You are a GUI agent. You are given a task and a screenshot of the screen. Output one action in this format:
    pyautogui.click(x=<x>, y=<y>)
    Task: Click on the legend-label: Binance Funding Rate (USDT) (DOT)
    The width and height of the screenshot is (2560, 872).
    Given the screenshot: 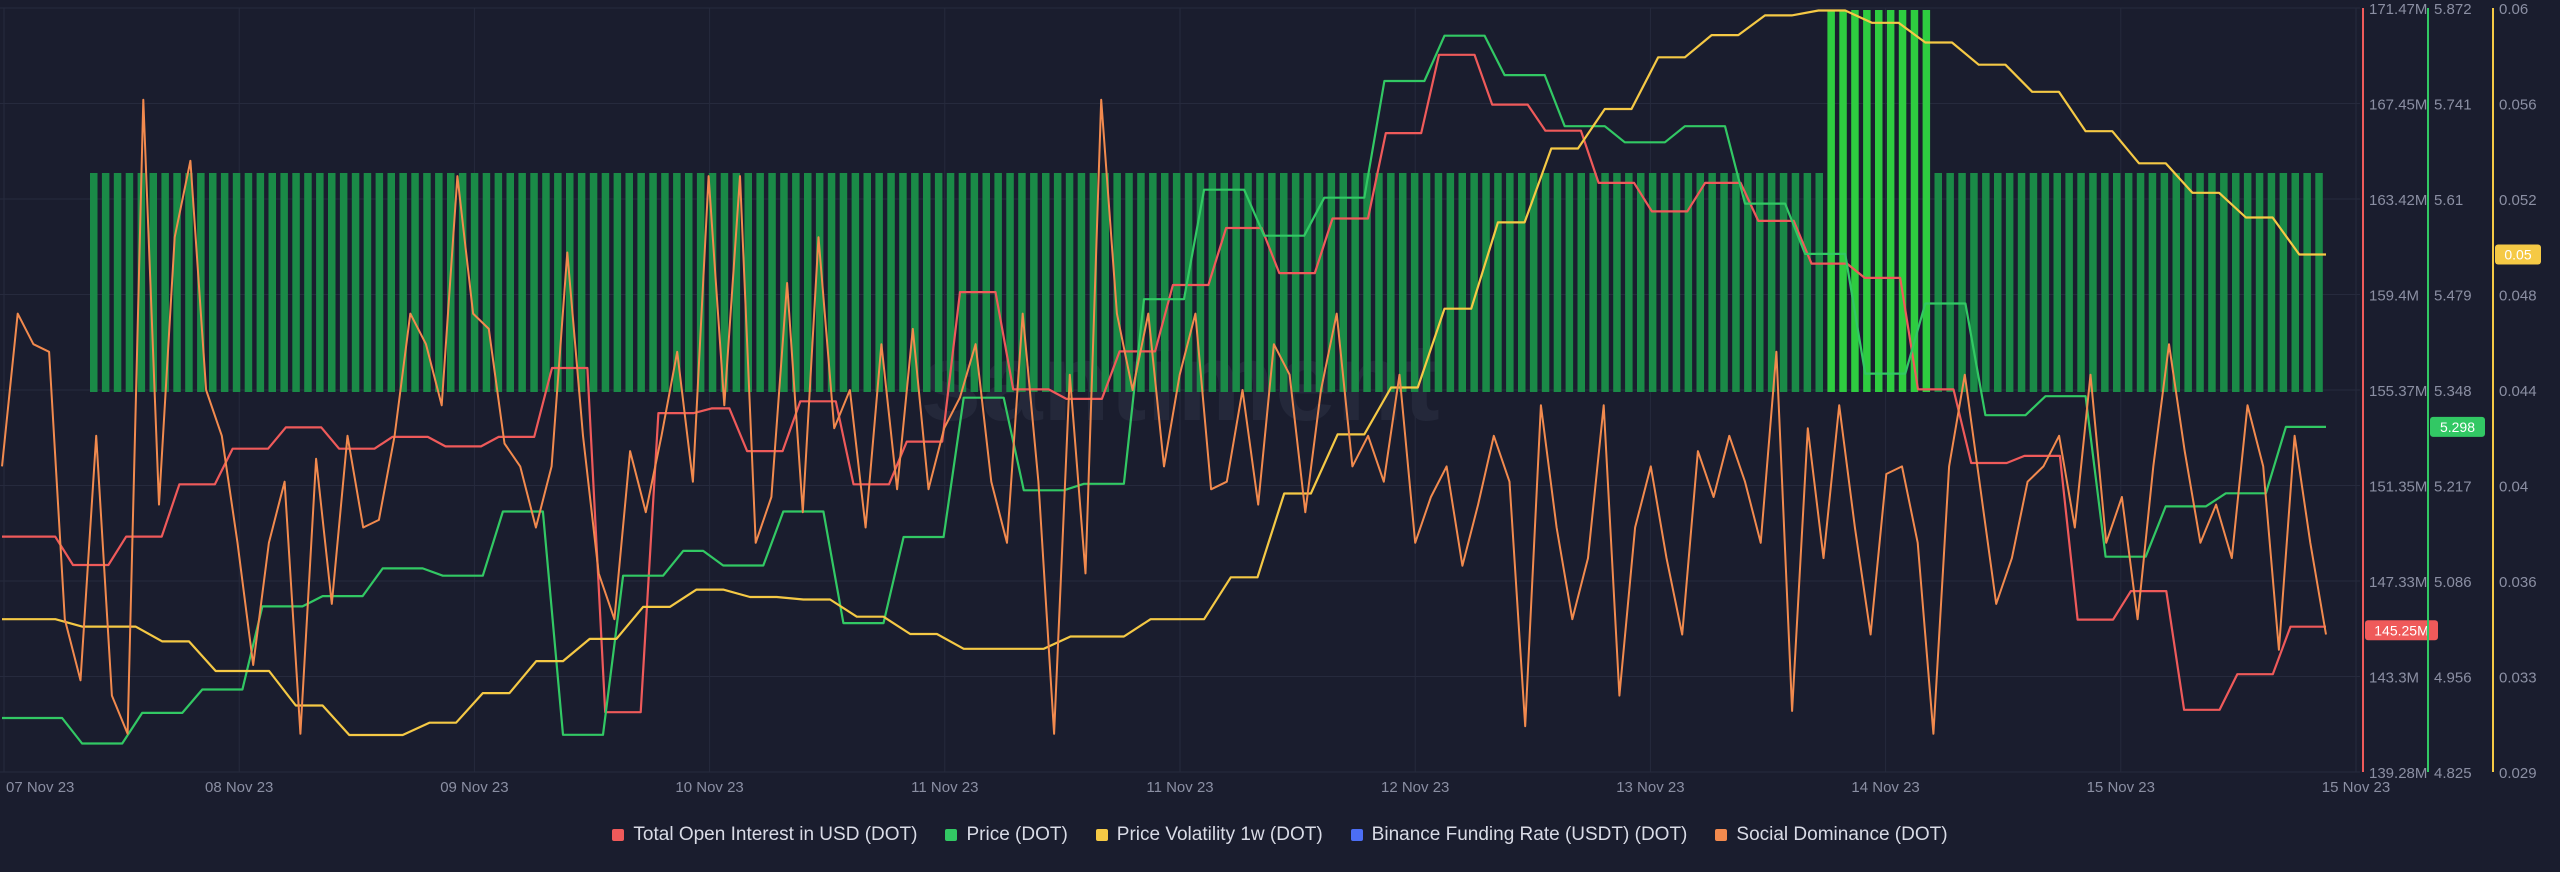 What is the action you would take?
    pyautogui.click(x=1529, y=834)
    